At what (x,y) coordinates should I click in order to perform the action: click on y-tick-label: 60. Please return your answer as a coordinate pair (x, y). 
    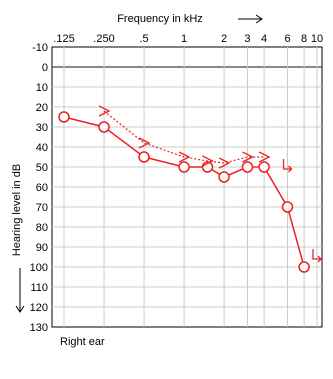
    Looking at the image, I should click on (42, 188).